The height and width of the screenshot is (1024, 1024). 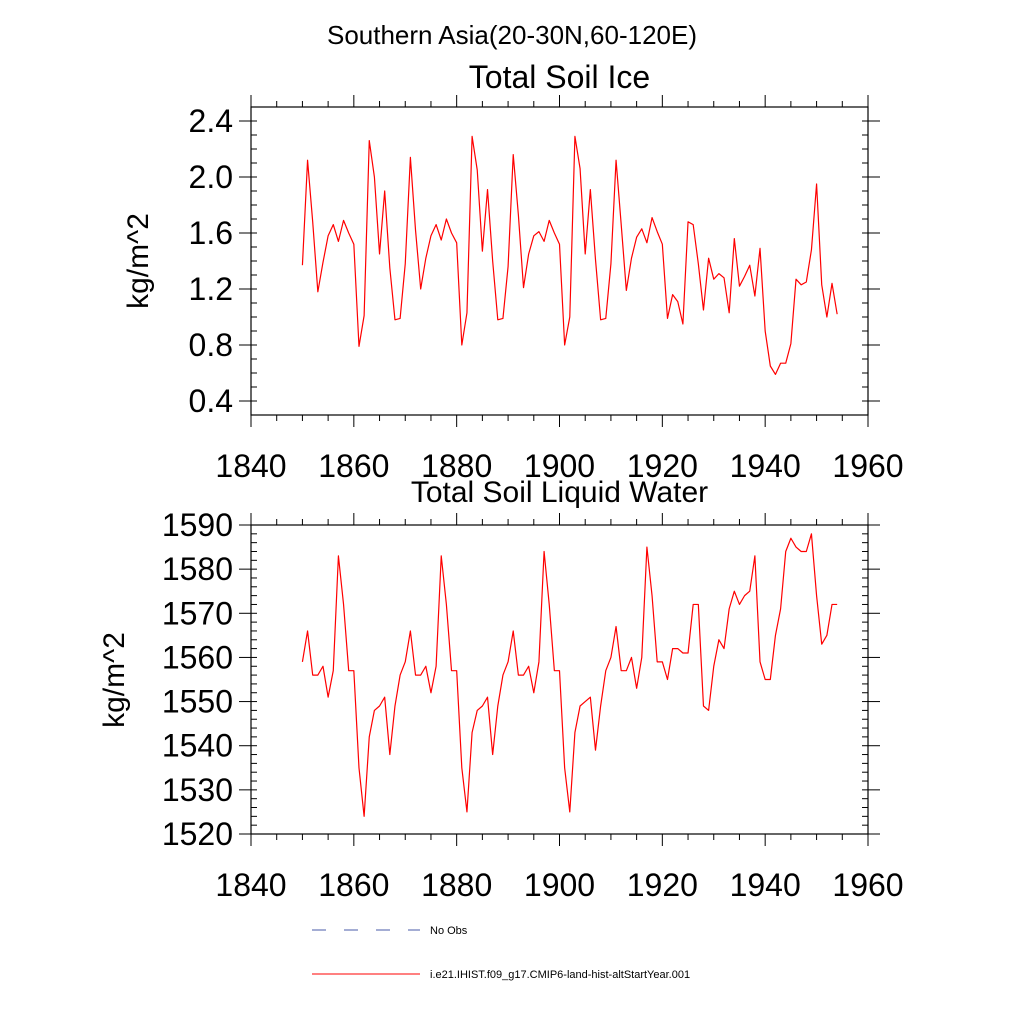 I want to click on y-tick-label: 1530, so click(x=197, y=790).